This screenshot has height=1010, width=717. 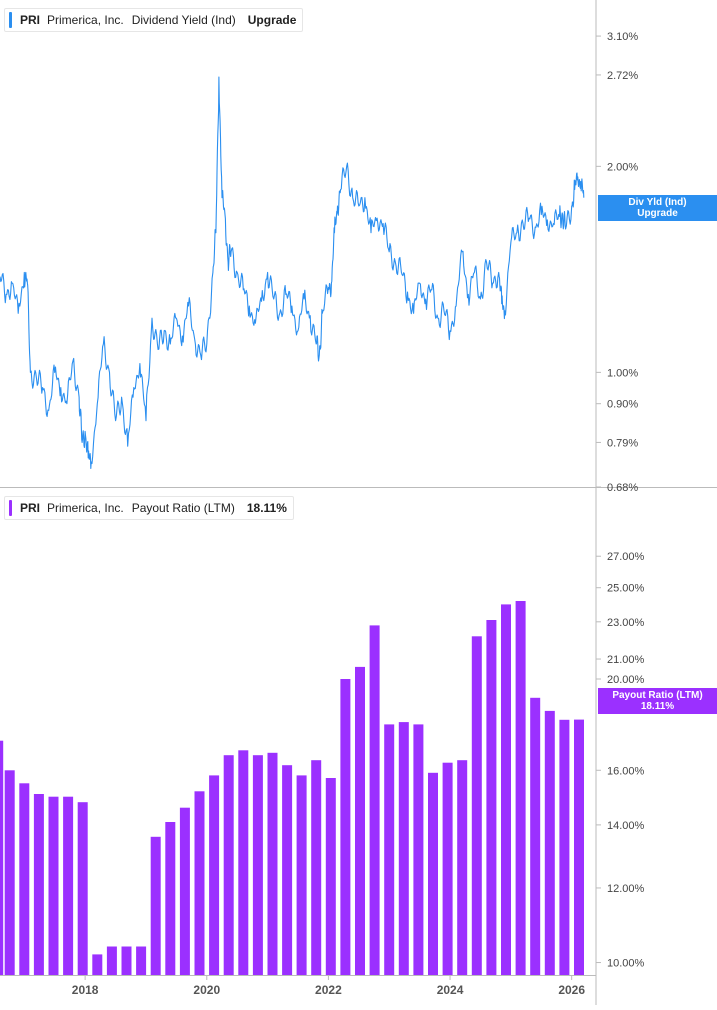 What do you see at coordinates (626, 589) in the screenshot?
I see `payout-y-tick-label: 25.00%` at bounding box center [626, 589].